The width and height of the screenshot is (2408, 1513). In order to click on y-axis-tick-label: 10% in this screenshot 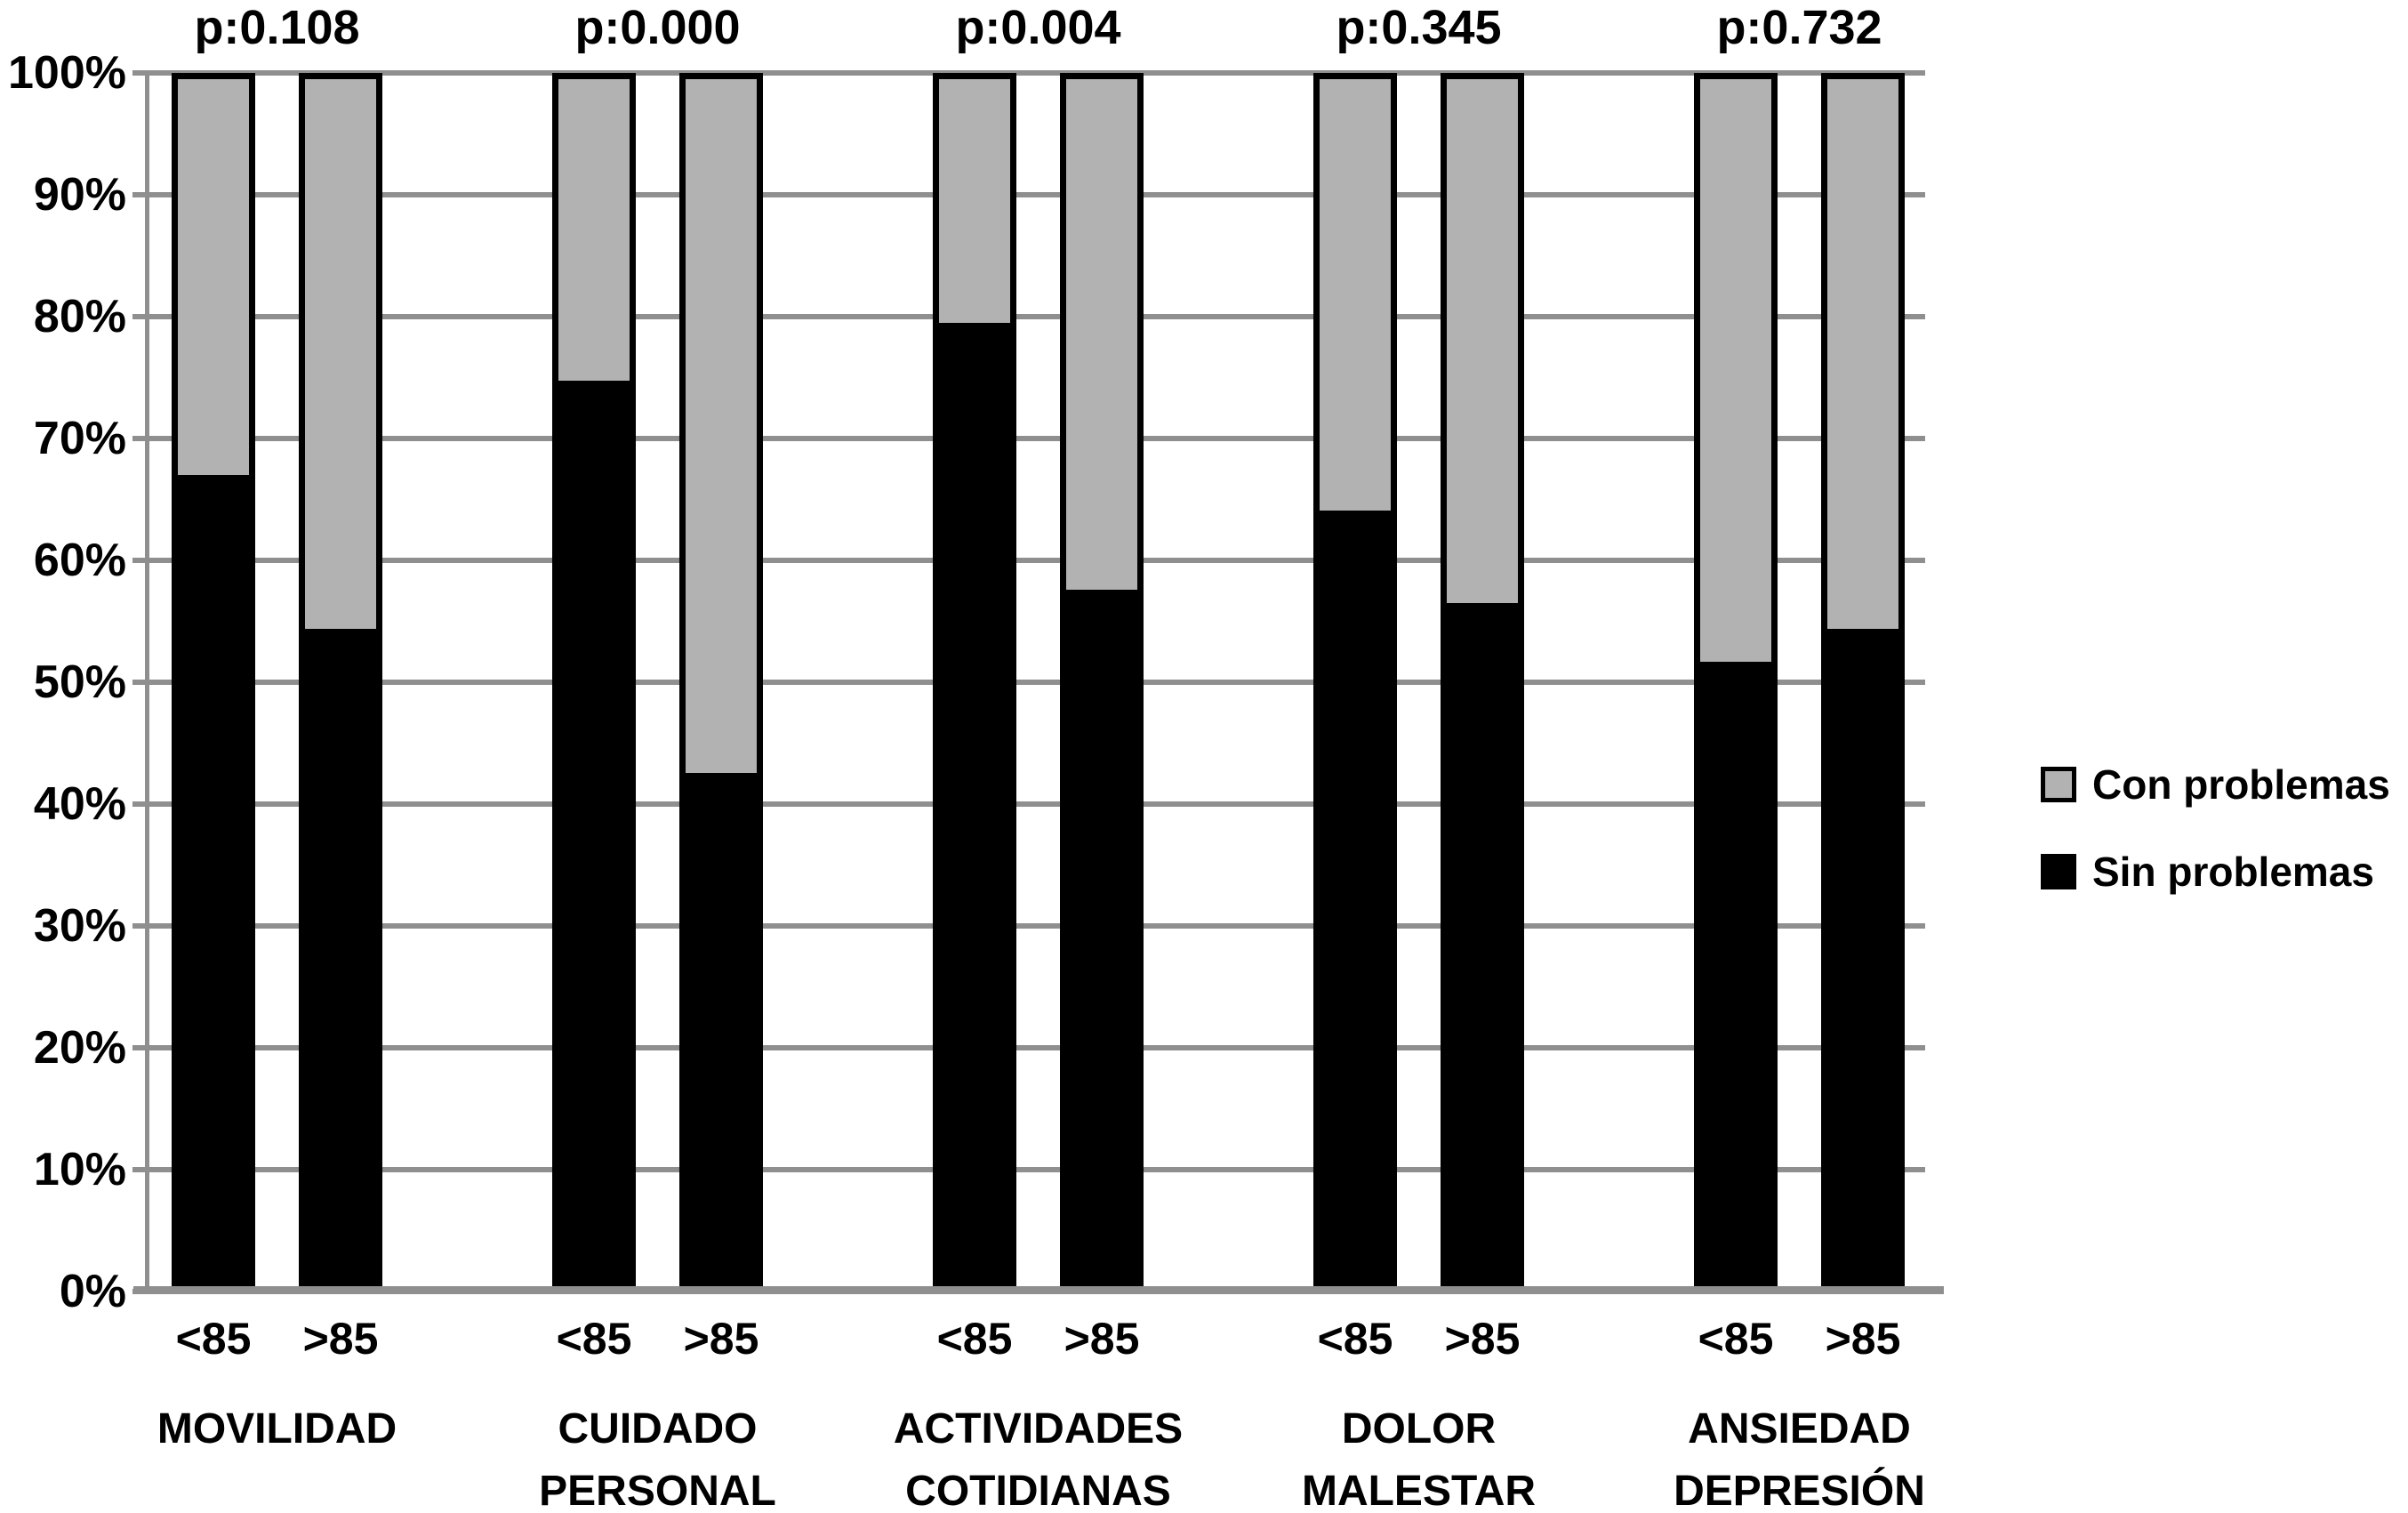, I will do `click(80, 1169)`.